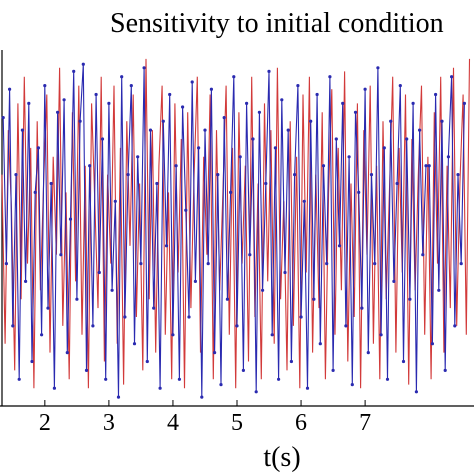 The image size is (474, 474). Describe the element at coordinates (365, 423) in the screenshot. I see `x-tick-label: 7` at that location.